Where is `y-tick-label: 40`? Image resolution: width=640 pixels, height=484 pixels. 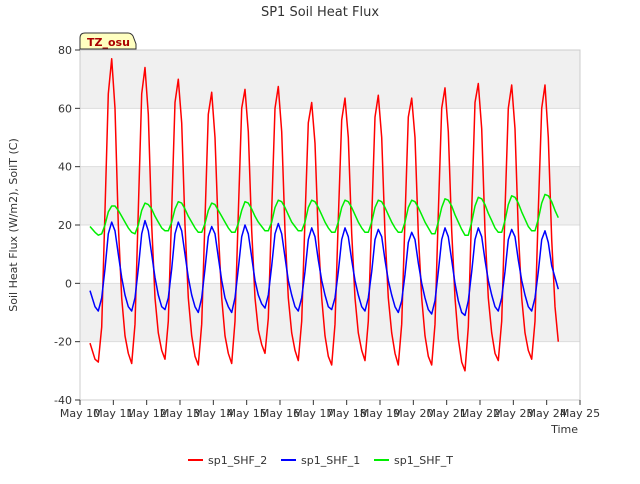 y-tick-label: 40 is located at coordinates (65, 167).